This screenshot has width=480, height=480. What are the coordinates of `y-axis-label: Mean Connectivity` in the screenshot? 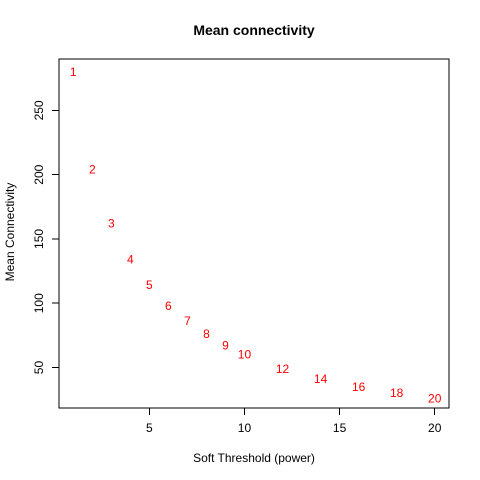 It's located at (10, 232).